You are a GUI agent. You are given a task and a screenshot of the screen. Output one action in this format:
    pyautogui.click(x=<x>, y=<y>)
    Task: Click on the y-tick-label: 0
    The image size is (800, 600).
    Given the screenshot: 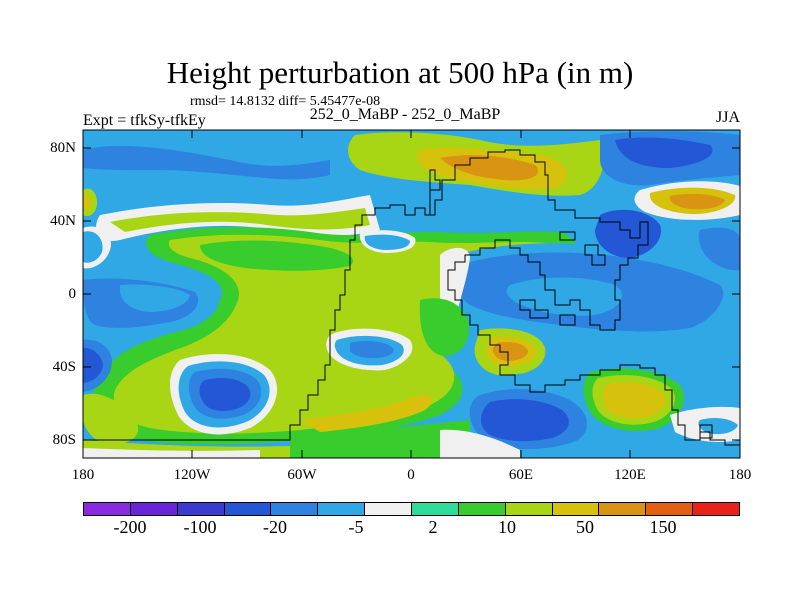 What is the action you would take?
    pyautogui.click(x=72, y=294)
    